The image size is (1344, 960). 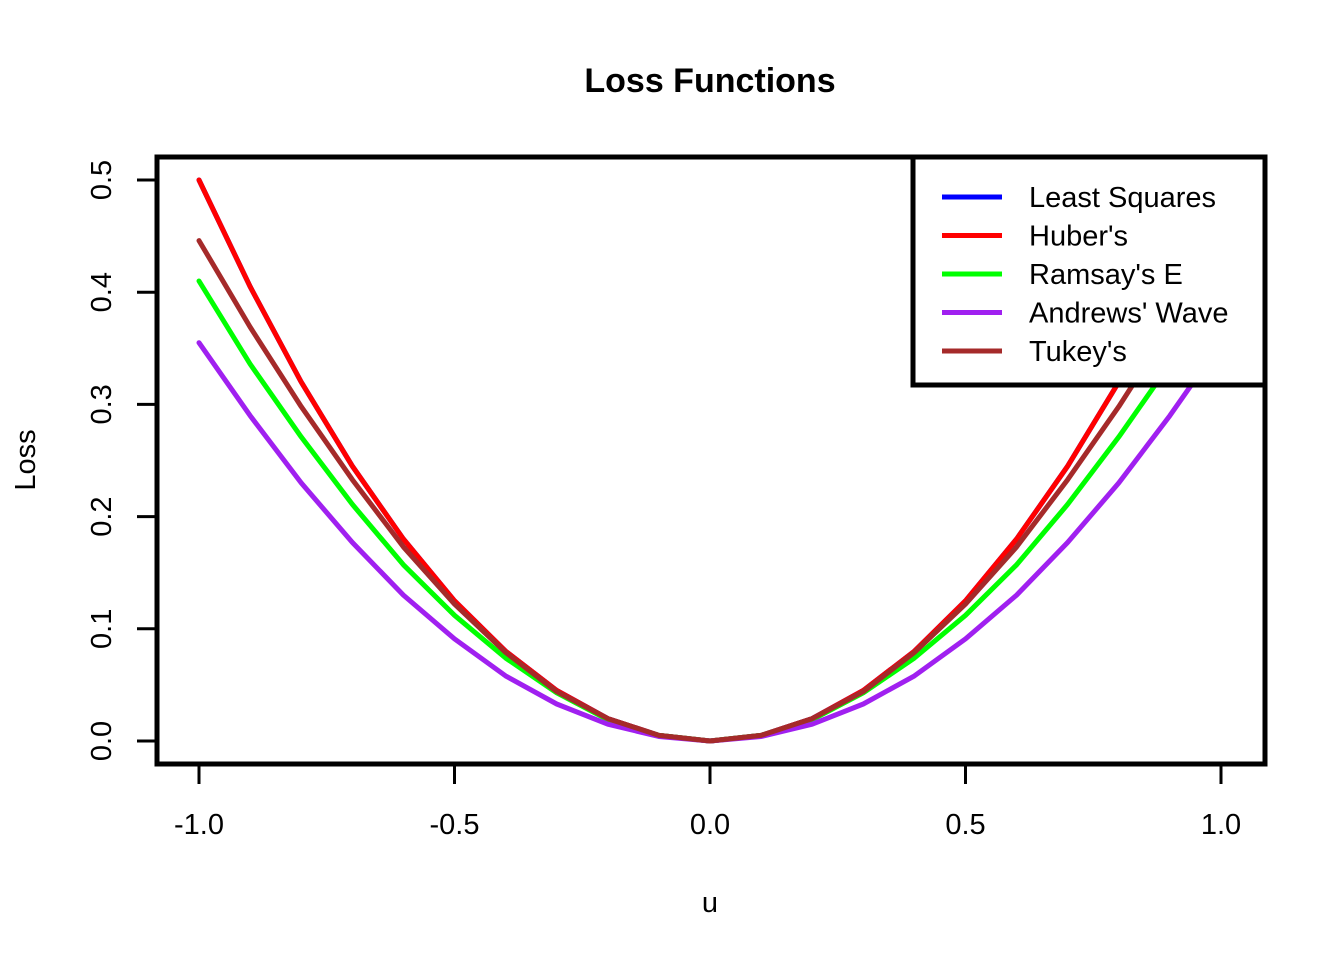 What do you see at coordinates (965, 825) in the screenshot?
I see `x-tick-label: 0.5` at bounding box center [965, 825].